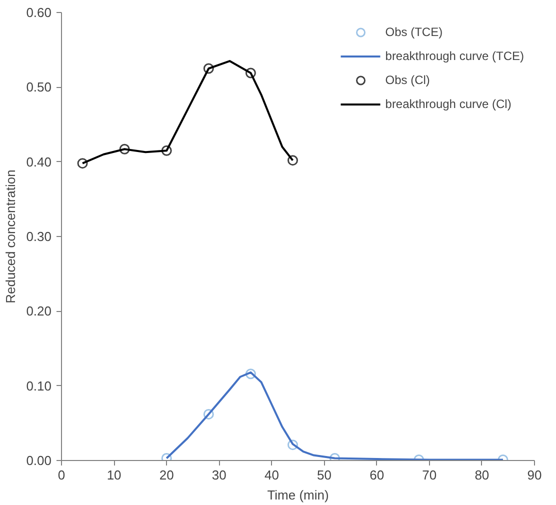  What do you see at coordinates (298, 495) in the screenshot?
I see `x-axis-title: Time (min)` at bounding box center [298, 495].